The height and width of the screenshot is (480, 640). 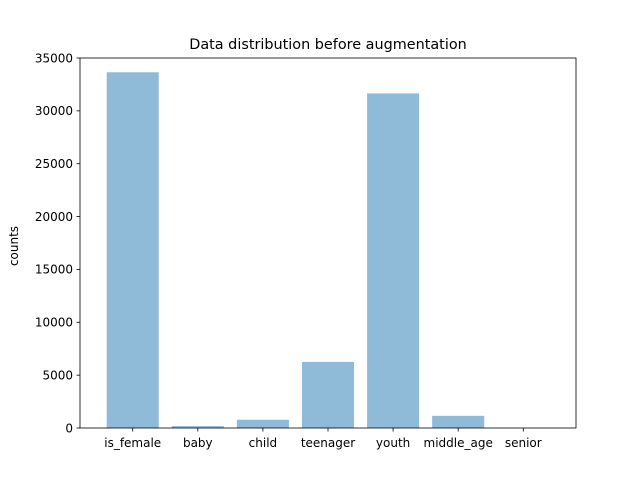 I want to click on y-tick-label: 10000, so click(x=54, y=323).